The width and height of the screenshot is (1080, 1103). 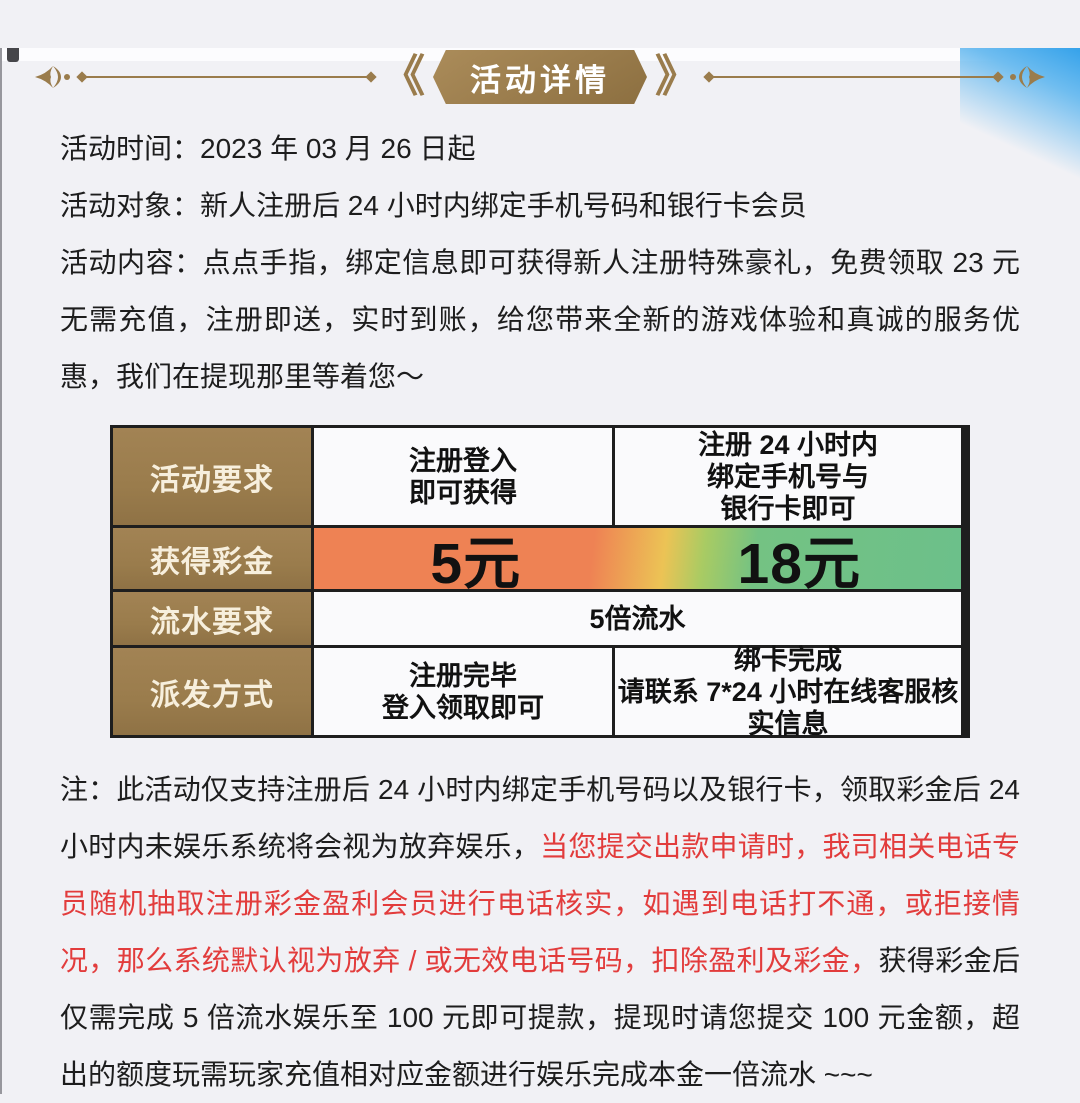 I want to click on fleur-ornament-left-icon, so click(x=52, y=77).